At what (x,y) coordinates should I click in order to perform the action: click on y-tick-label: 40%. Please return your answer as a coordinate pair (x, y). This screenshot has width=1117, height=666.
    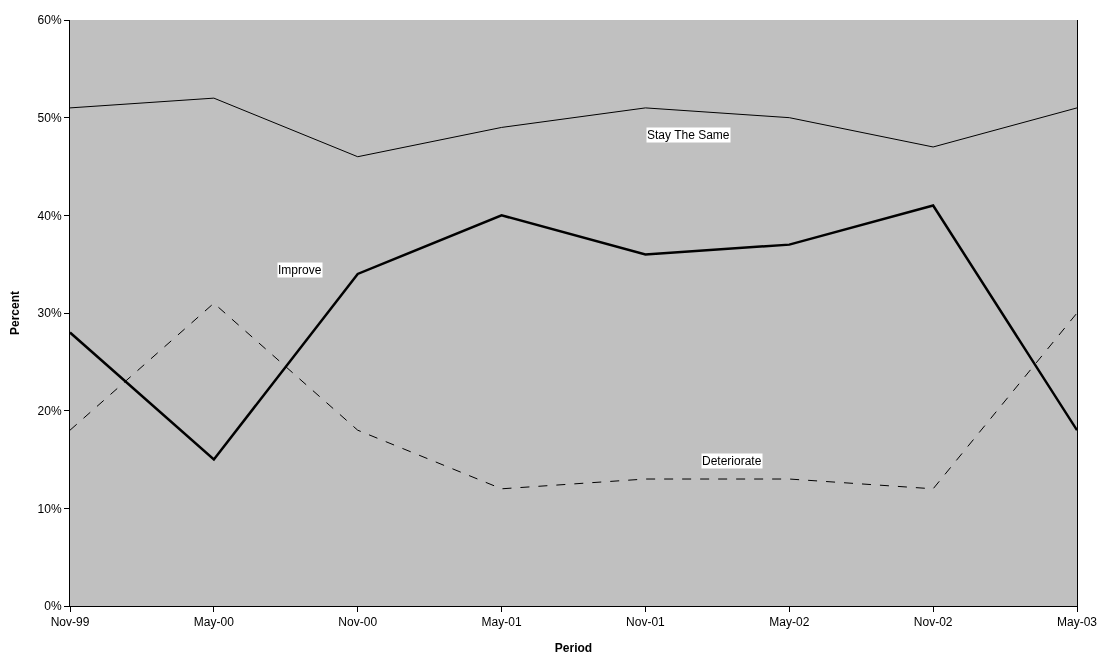
    Looking at the image, I should click on (49, 215).